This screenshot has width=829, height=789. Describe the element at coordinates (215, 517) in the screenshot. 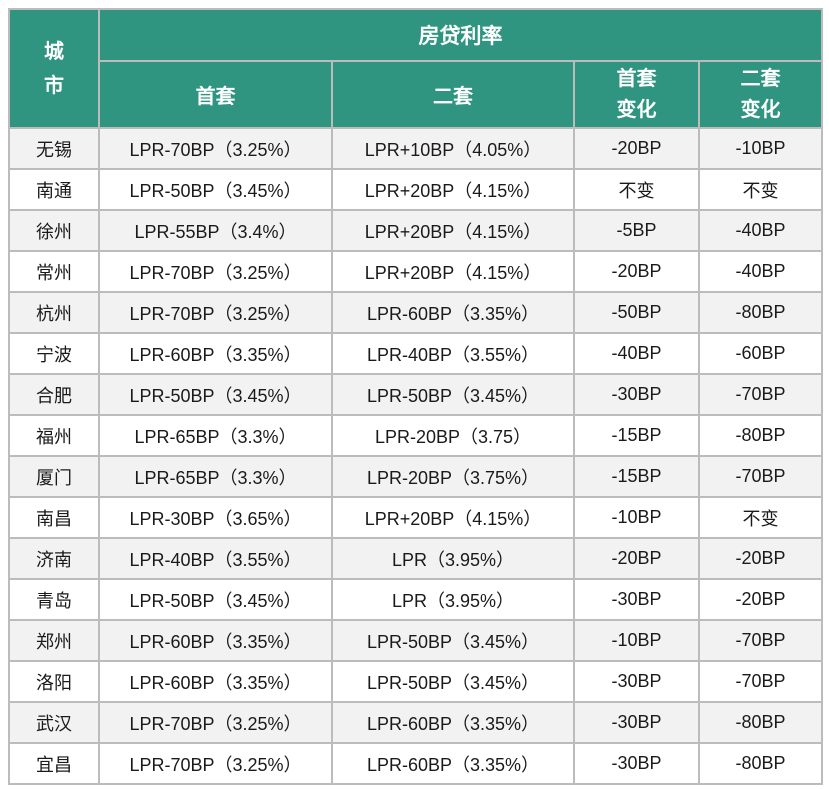

I see `first-home-rate-cell: LPR-30BP（3.65%）` at that location.